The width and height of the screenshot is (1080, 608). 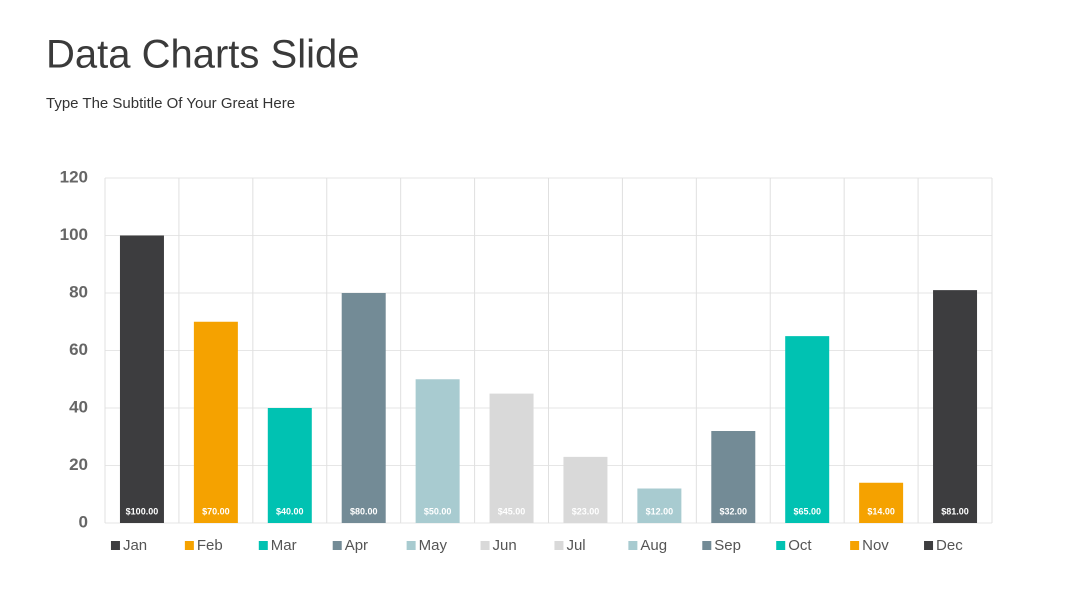 I want to click on value-label: $100.00, so click(x=142, y=511).